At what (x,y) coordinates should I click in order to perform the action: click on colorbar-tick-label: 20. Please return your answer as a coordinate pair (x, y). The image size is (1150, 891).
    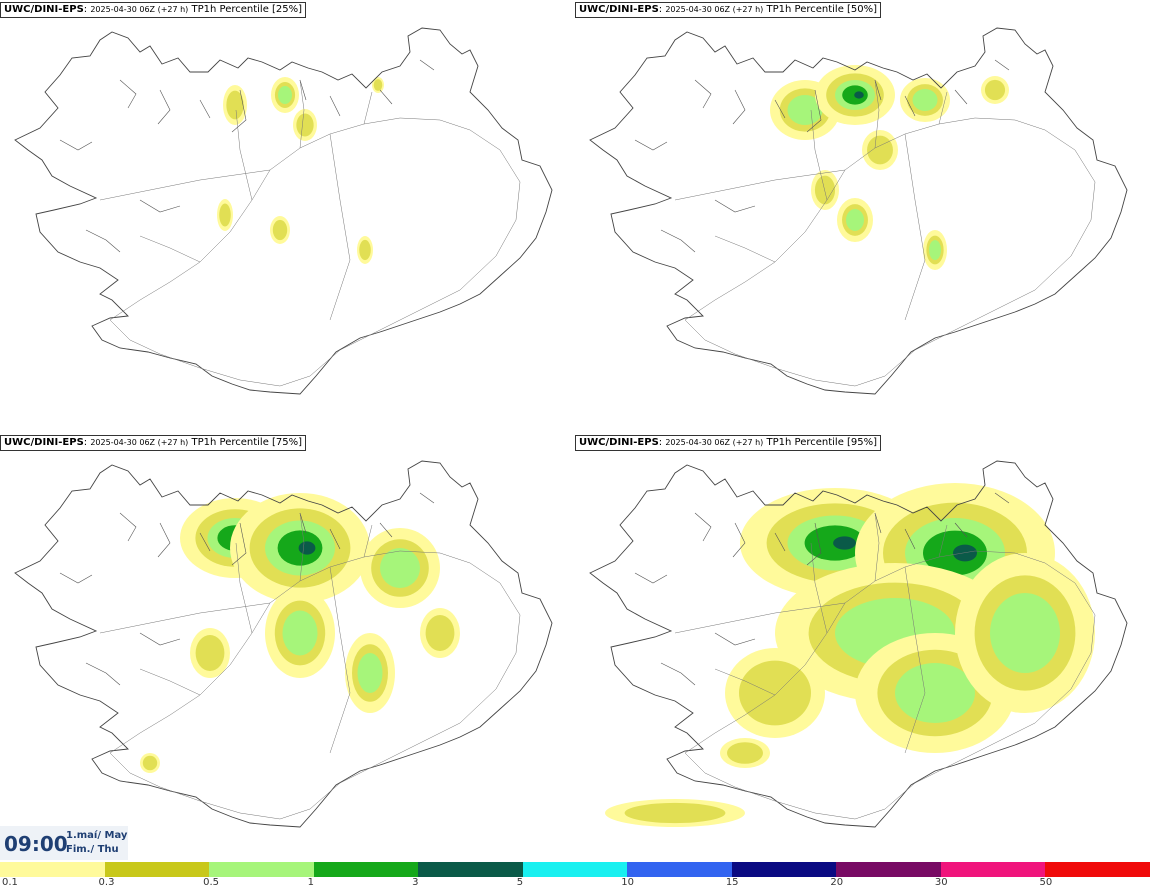
    Looking at the image, I should click on (837, 882).